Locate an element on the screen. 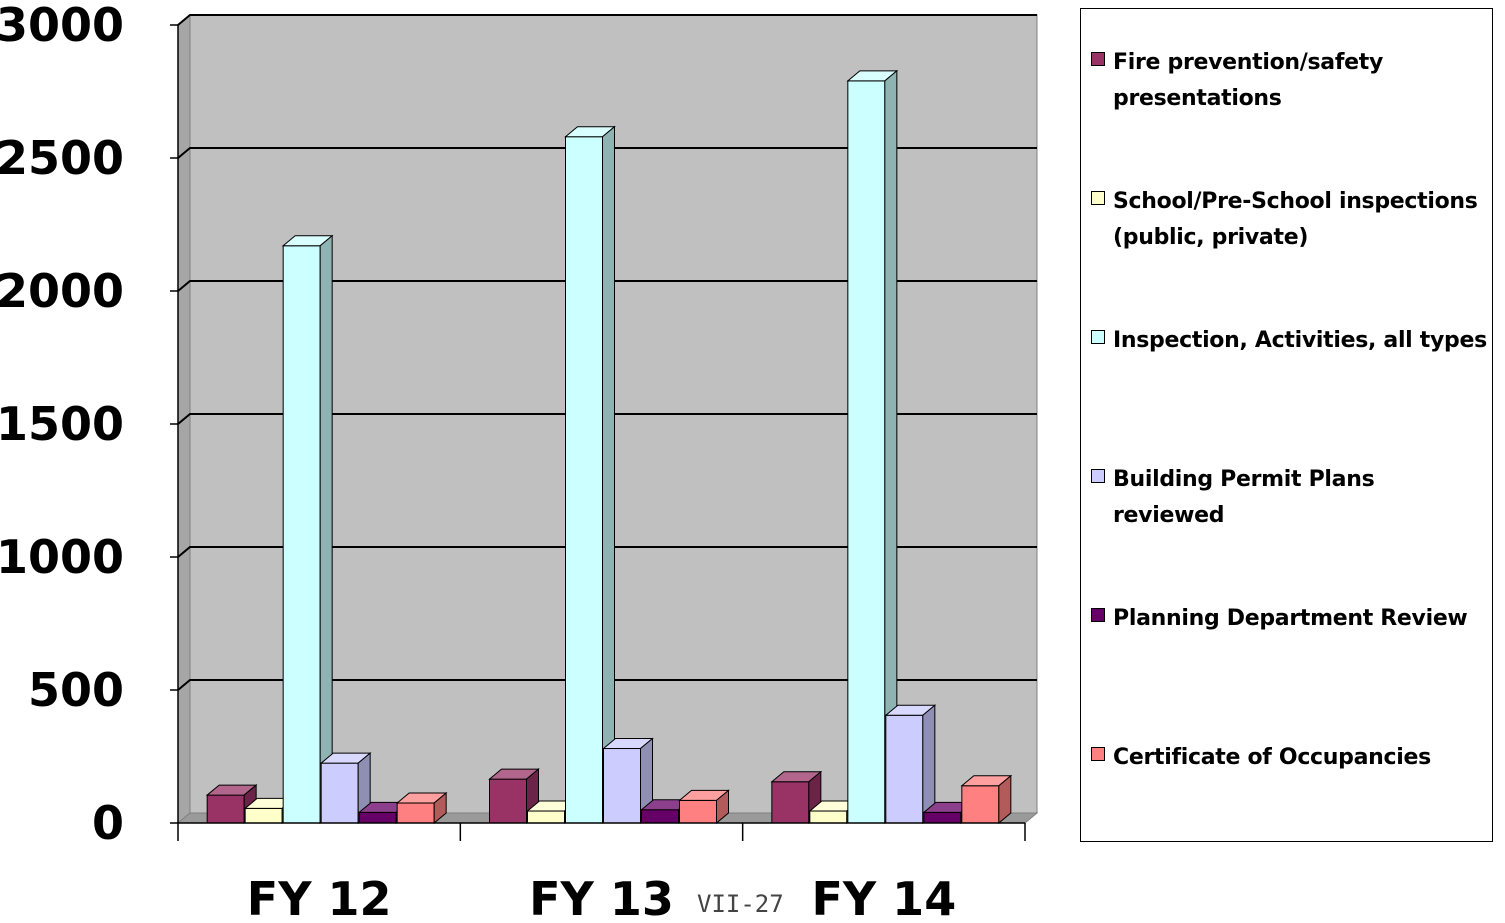 The width and height of the screenshot is (1505, 923). y-tick-label: 2000 is located at coordinates (62, 291).